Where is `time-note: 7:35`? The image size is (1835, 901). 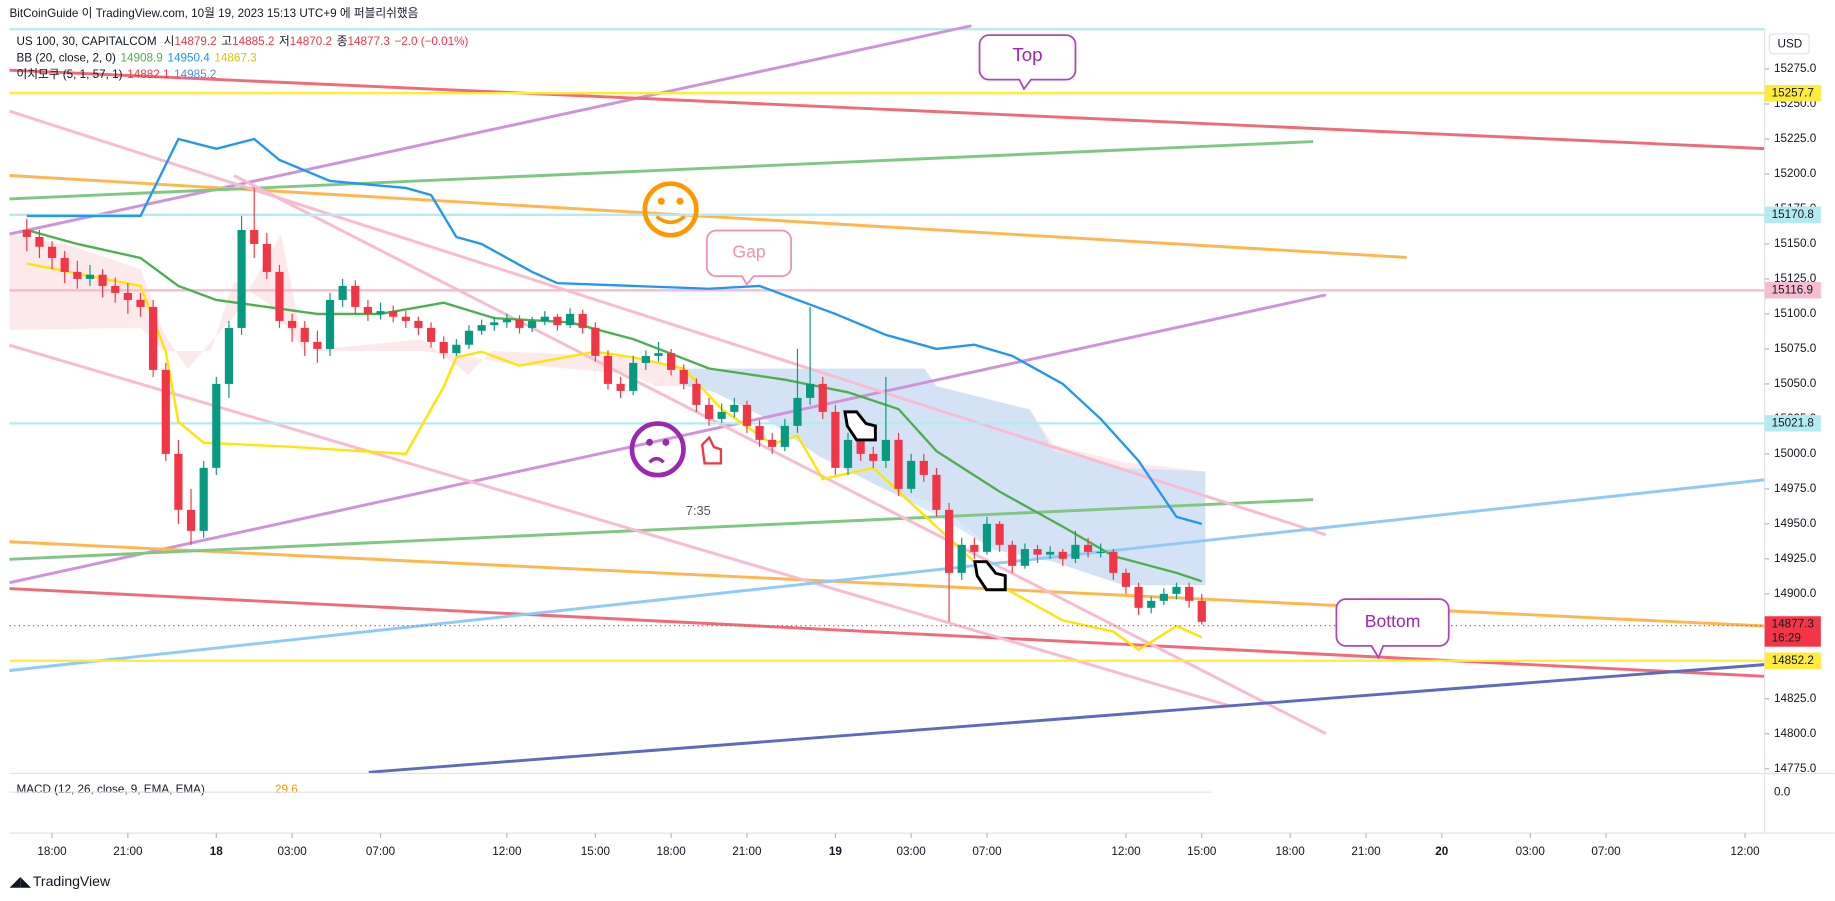
time-note: 7:35 is located at coordinates (698, 510).